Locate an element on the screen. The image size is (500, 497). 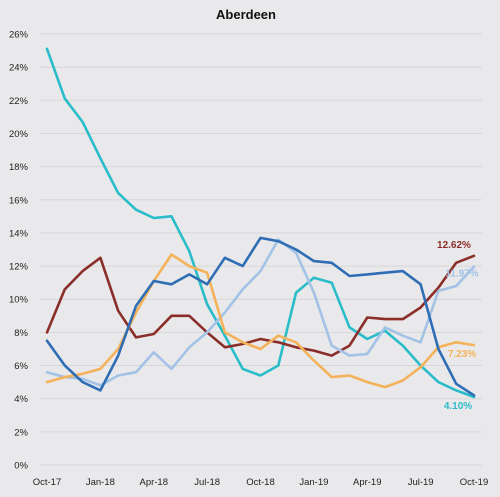
y-tick-label: 18% is located at coordinates (19, 167).